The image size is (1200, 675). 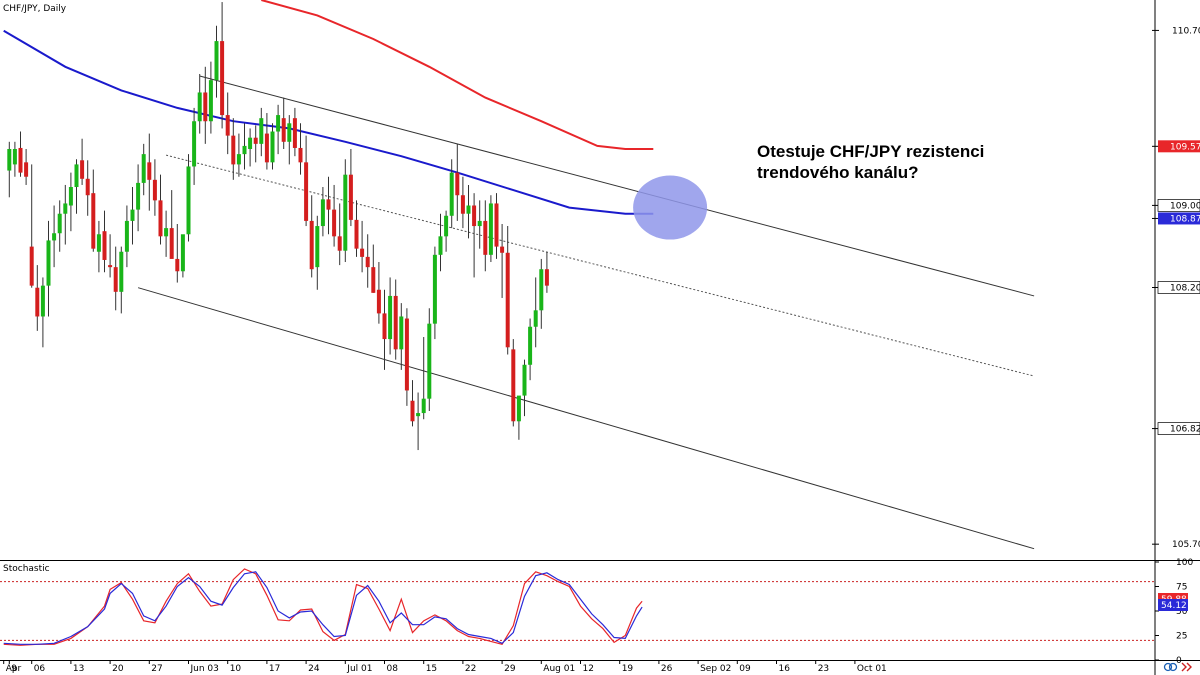 I want to click on collapse-icon, so click(x=1186, y=667).